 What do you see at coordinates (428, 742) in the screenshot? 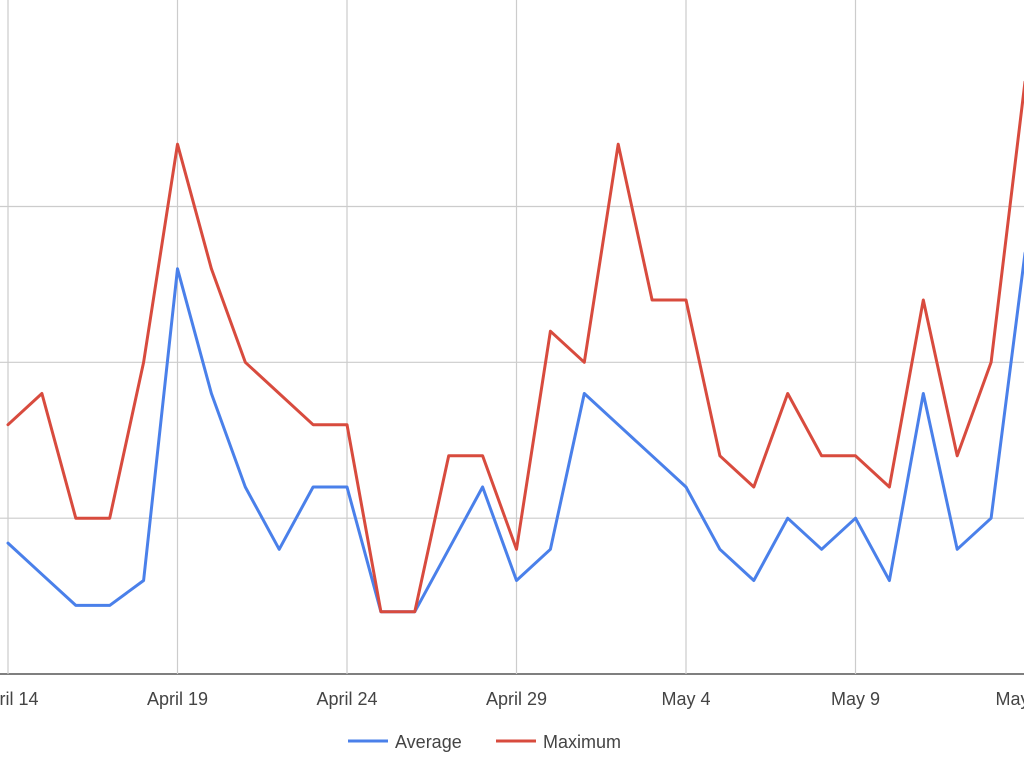
I see `legend-label-average: Average` at bounding box center [428, 742].